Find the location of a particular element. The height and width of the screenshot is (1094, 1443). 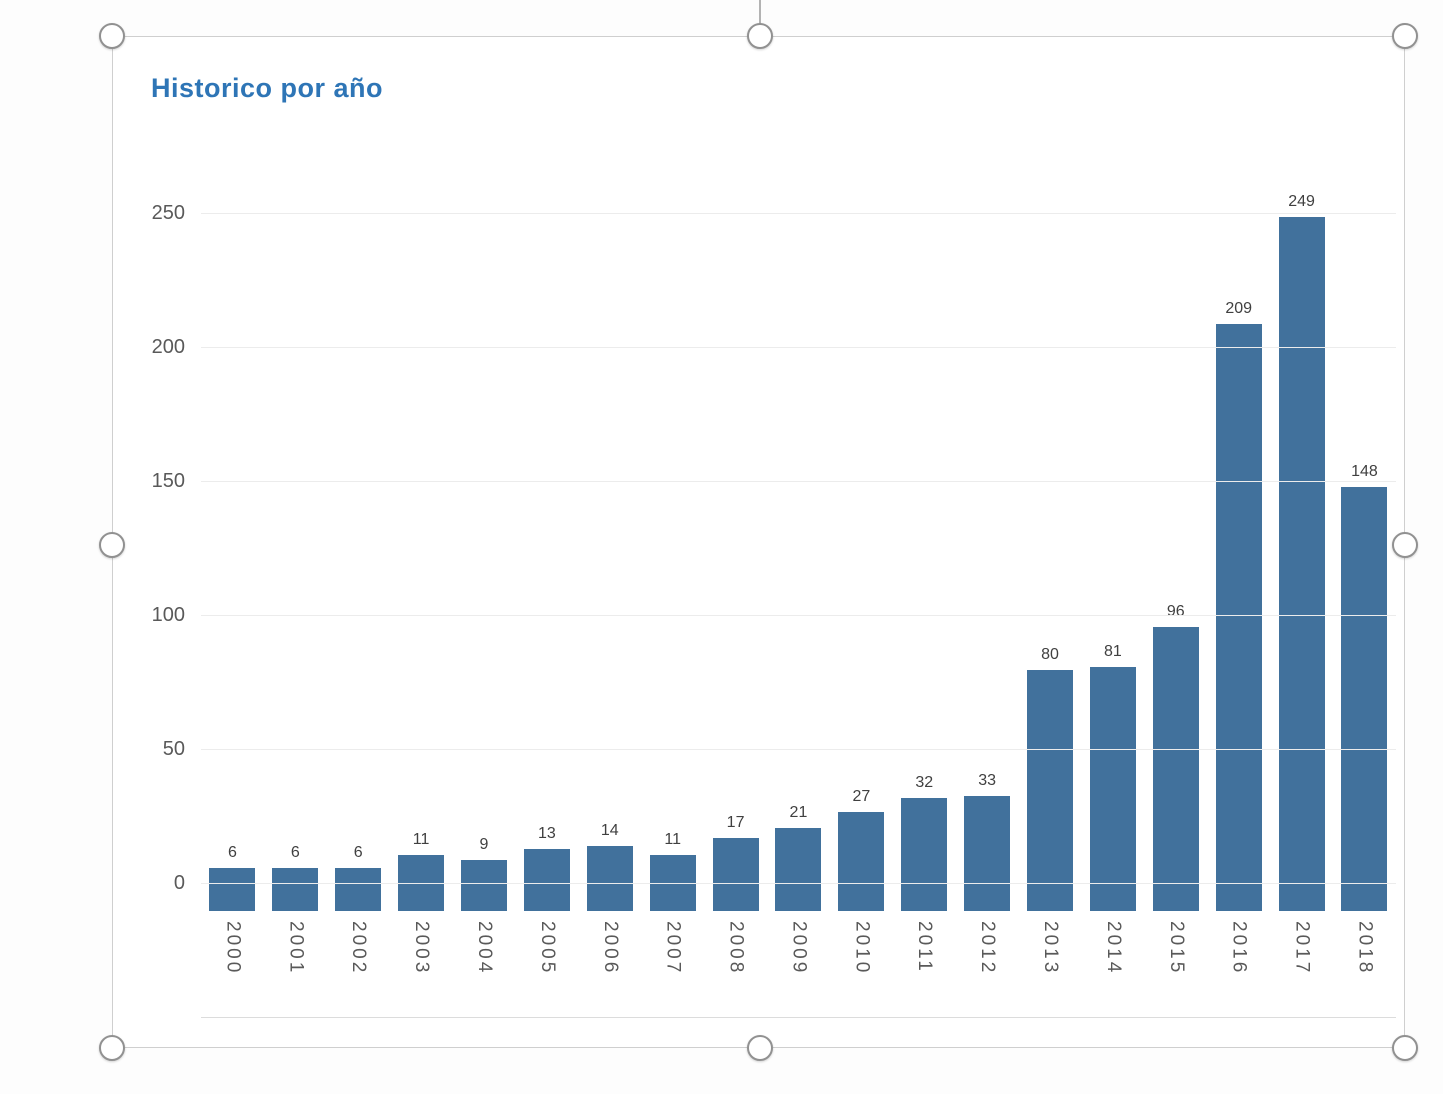

x-axis-tick-label: 2012 is located at coordinates (988, 948).